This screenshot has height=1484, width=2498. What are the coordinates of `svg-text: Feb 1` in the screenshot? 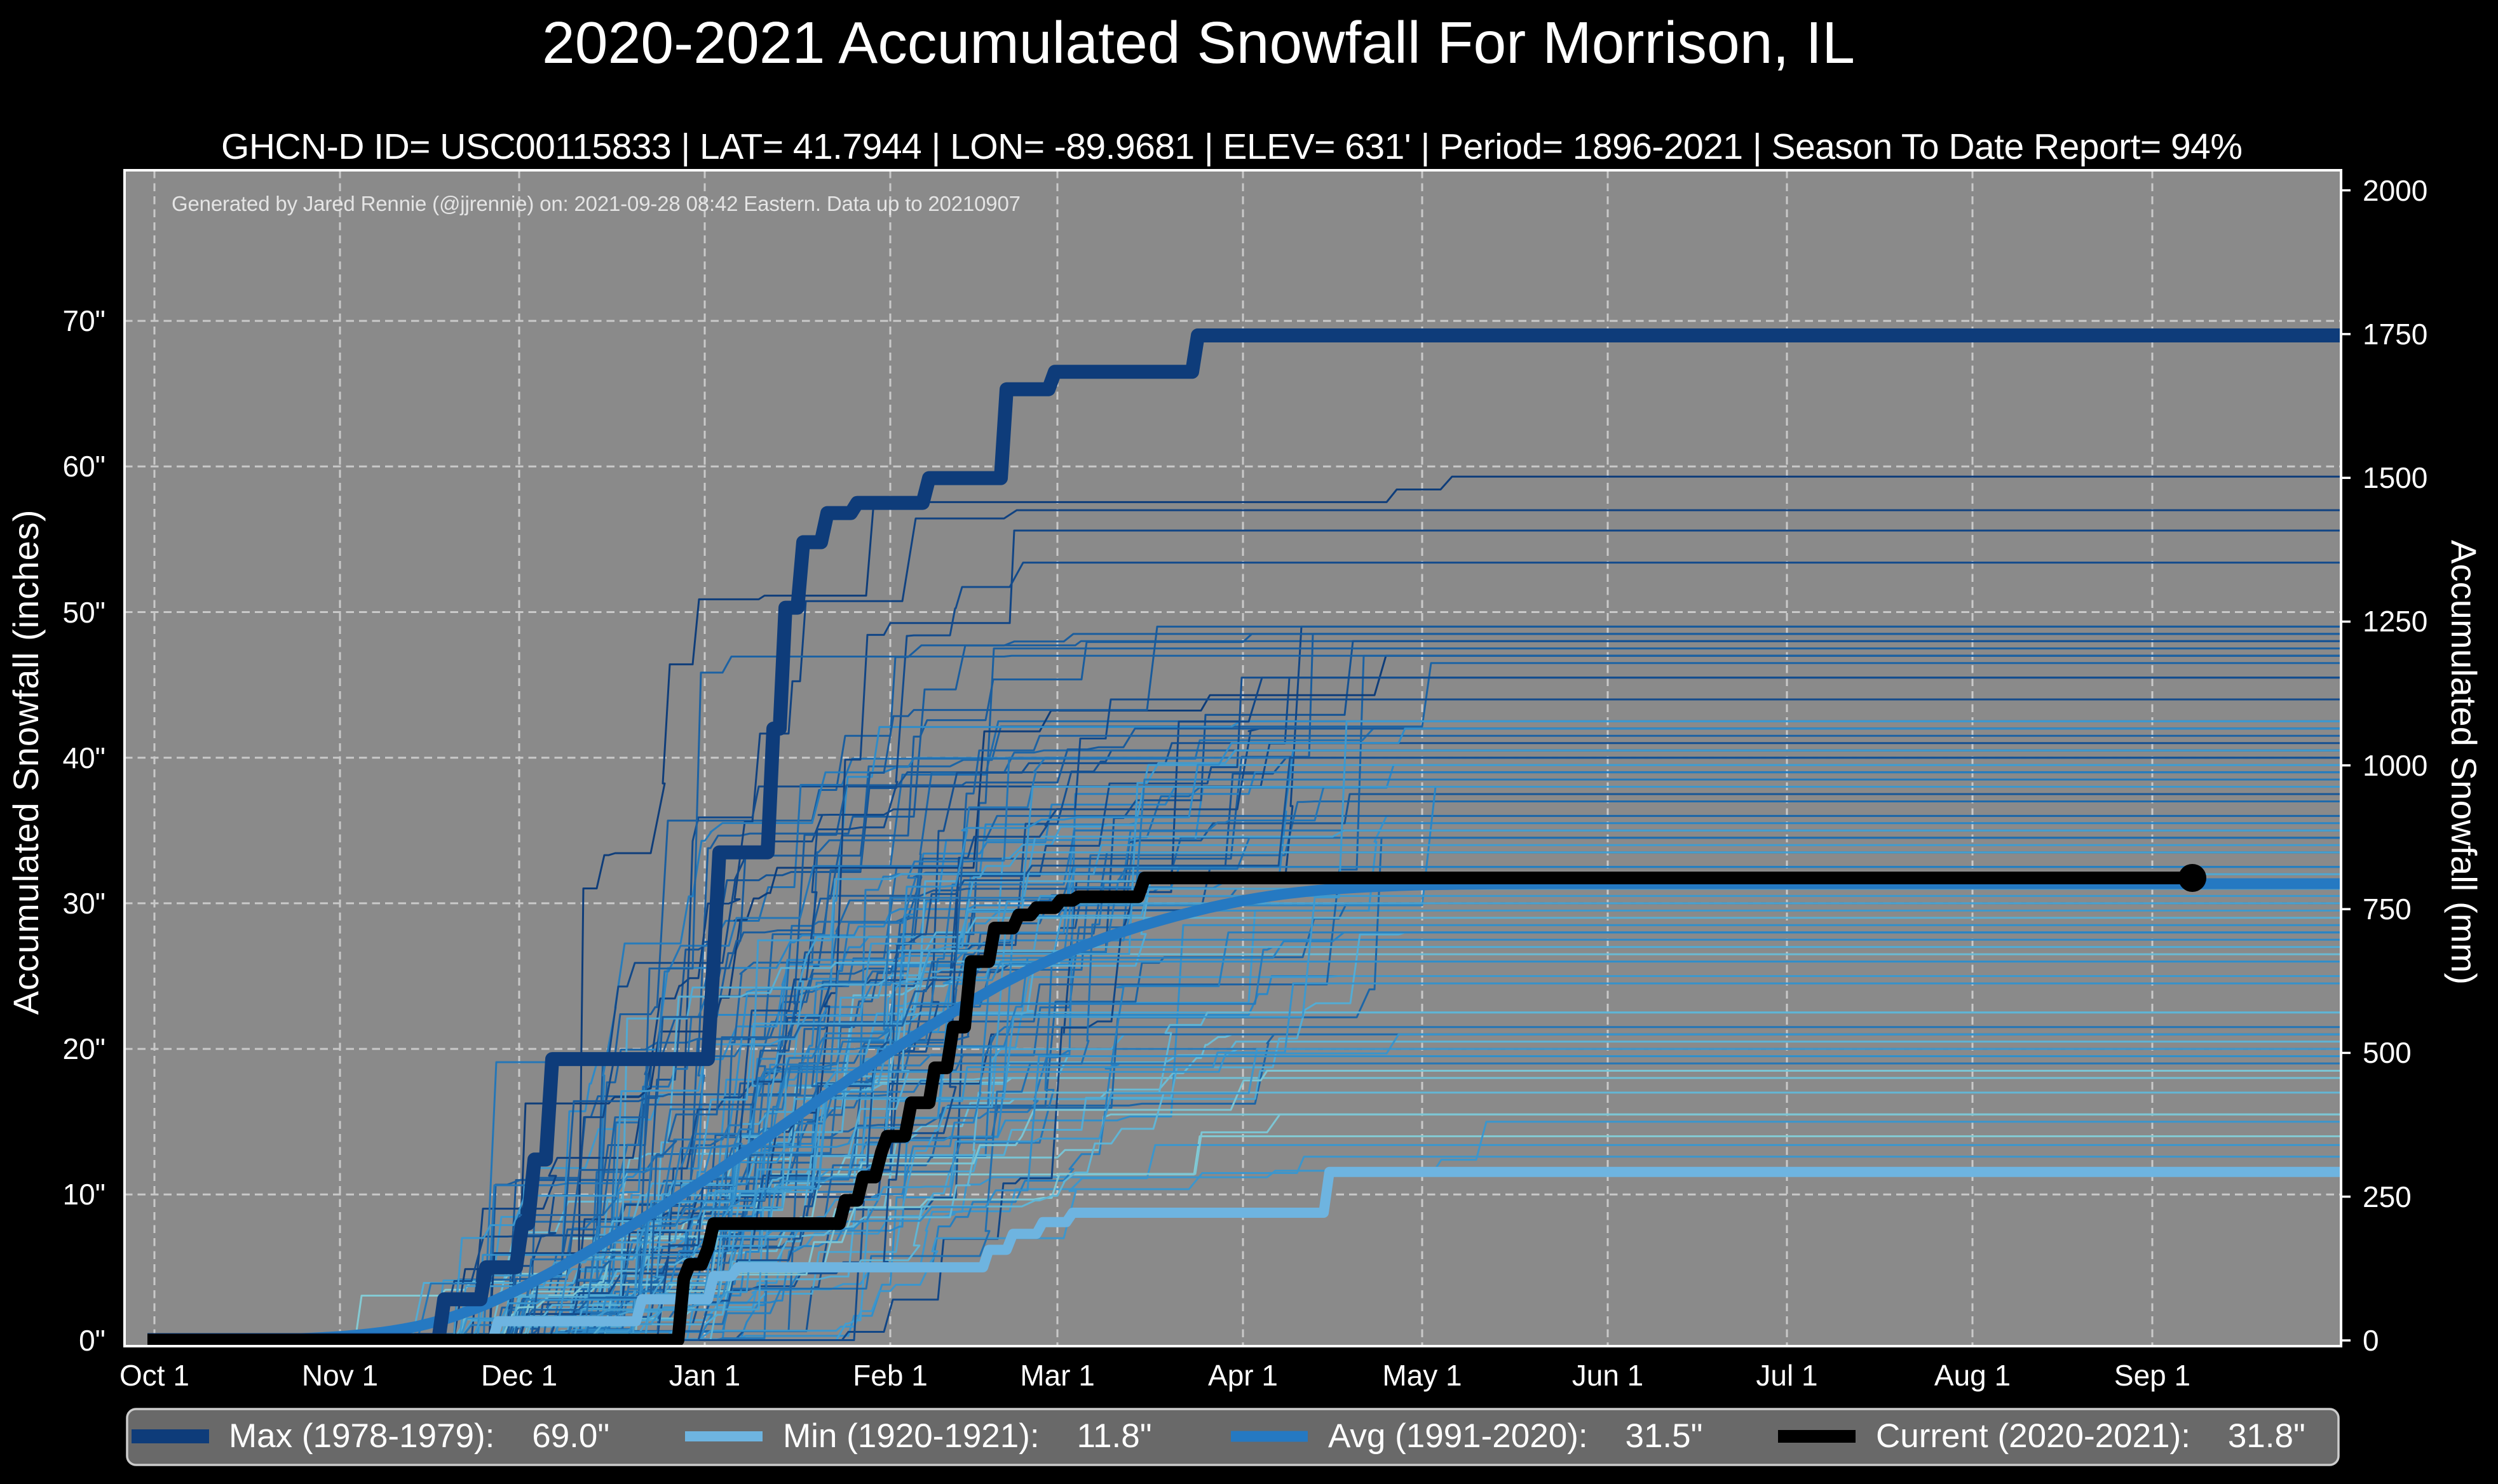 It's located at (890, 1375).